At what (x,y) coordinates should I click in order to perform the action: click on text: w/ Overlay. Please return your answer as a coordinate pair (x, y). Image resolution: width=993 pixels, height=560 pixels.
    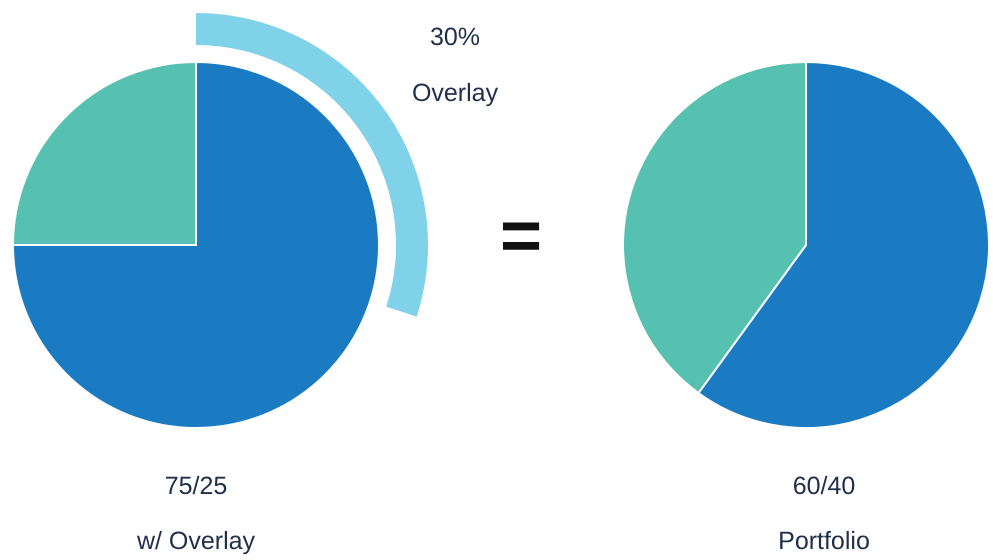
    Looking at the image, I should click on (196, 541).